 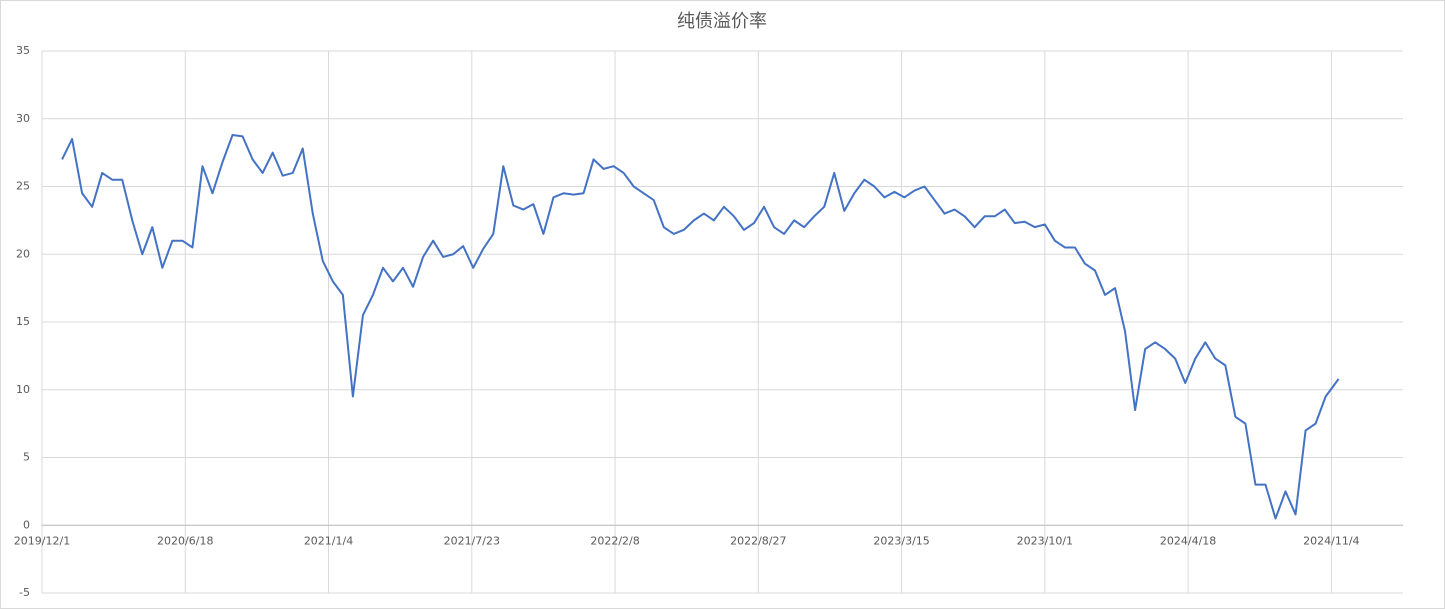 What do you see at coordinates (23, 389) in the screenshot?
I see `y-tick-label: 10` at bounding box center [23, 389].